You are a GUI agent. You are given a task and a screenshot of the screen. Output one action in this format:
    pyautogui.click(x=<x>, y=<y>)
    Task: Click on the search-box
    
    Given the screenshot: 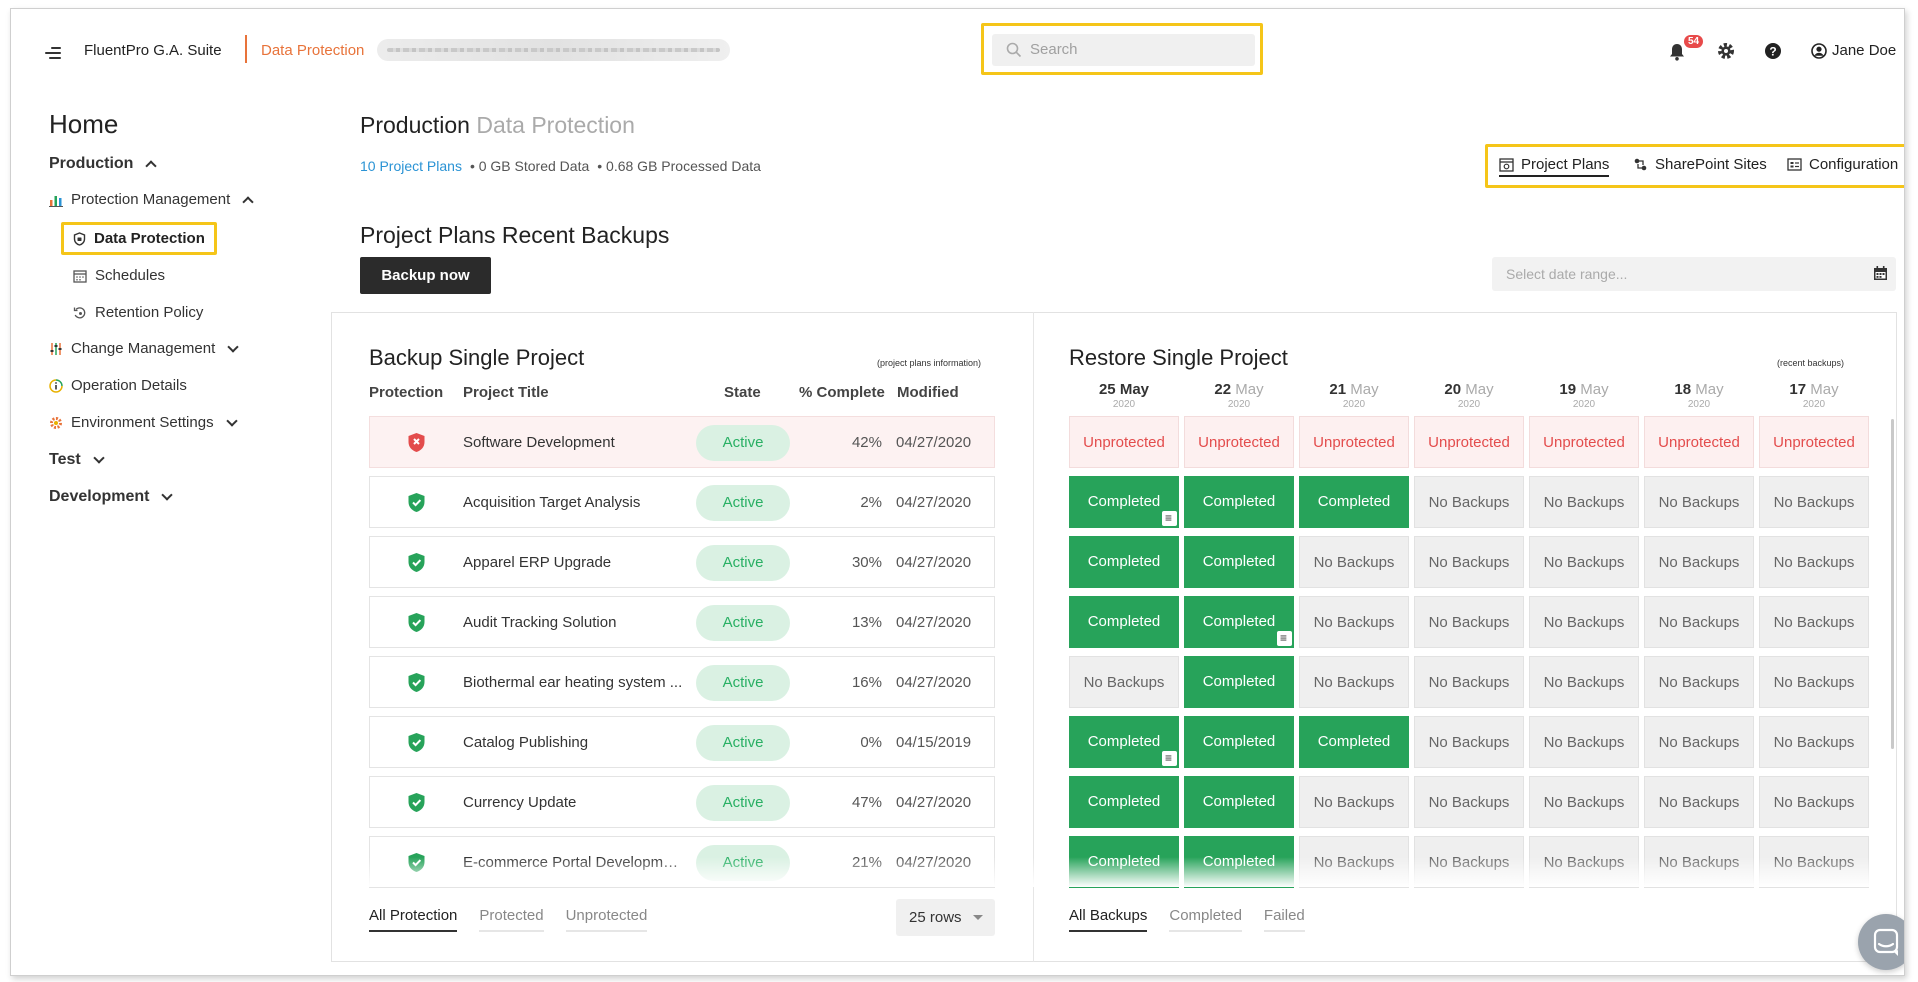 What is the action you would take?
    pyautogui.click(x=1123, y=50)
    